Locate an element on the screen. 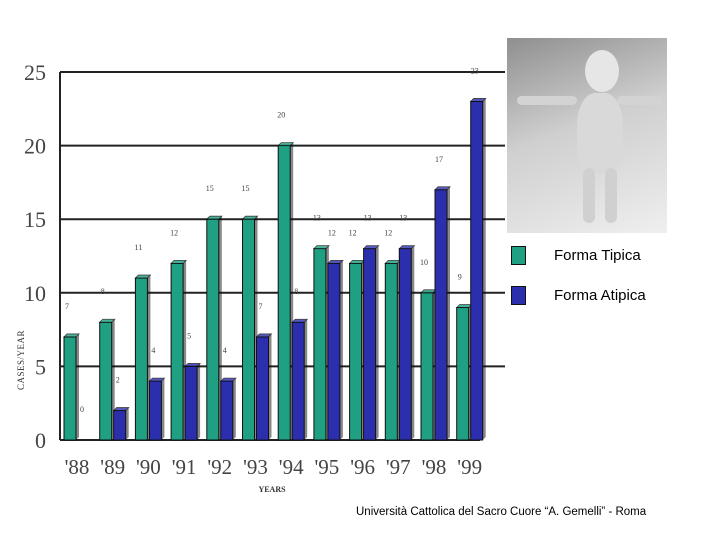  legend-swatch-tipica is located at coordinates (518, 255).